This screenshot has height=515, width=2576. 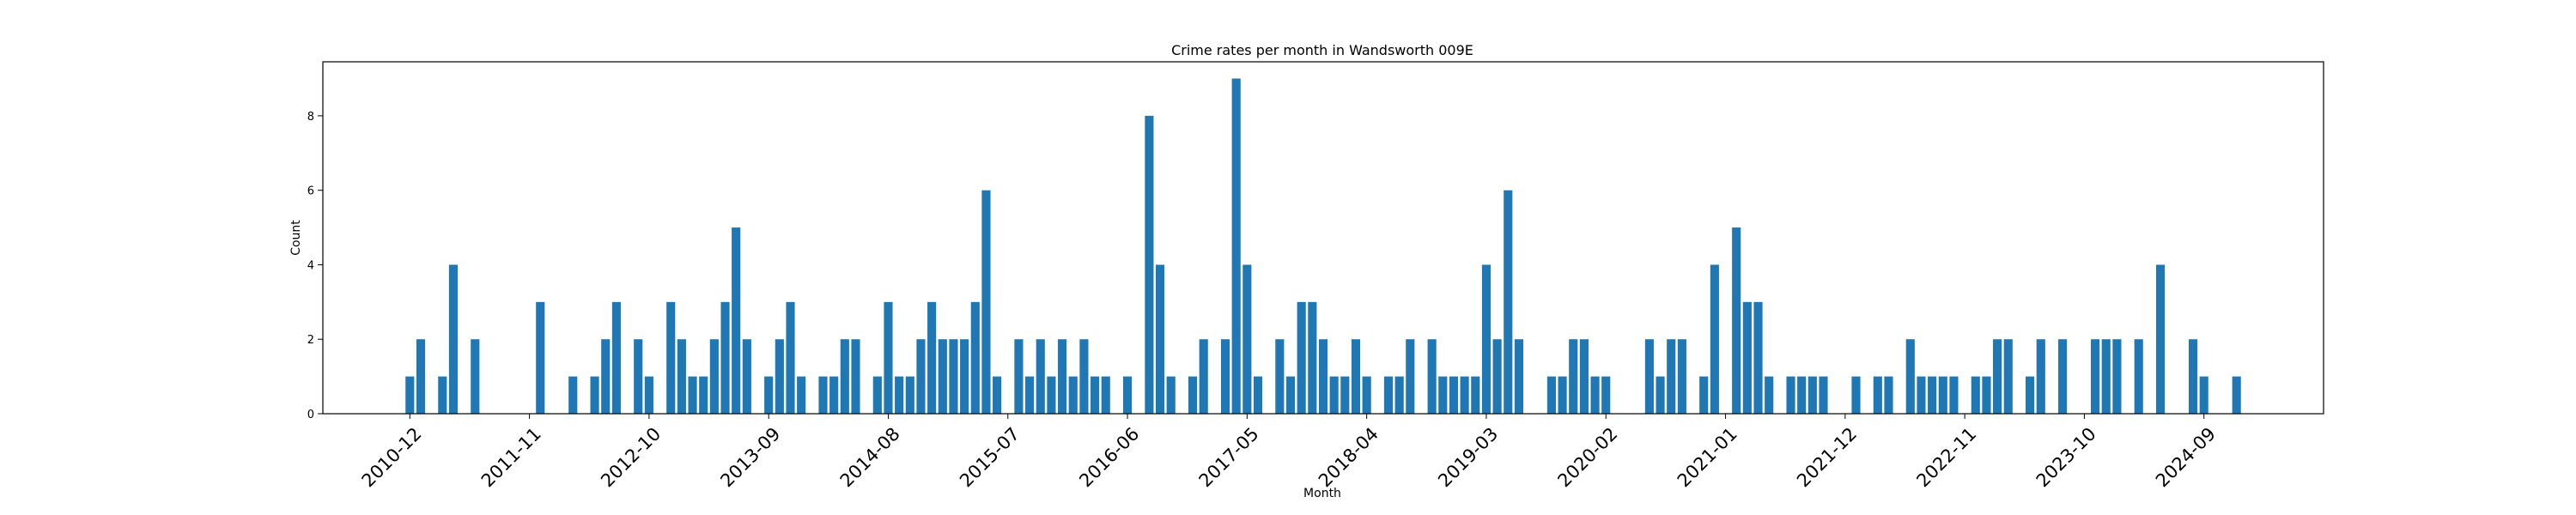 What do you see at coordinates (311, 191) in the screenshot?
I see `y-tick-label: 6` at bounding box center [311, 191].